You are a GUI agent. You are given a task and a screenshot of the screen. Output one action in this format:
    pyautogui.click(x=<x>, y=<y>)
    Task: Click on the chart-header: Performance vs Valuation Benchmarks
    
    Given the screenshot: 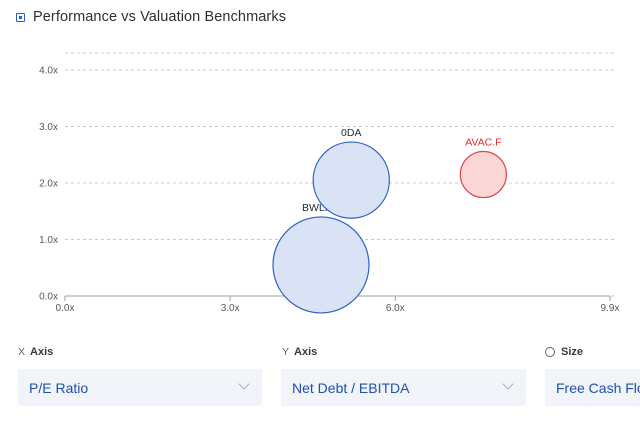 What is the action you would take?
    pyautogui.click(x=151, y=17)
    